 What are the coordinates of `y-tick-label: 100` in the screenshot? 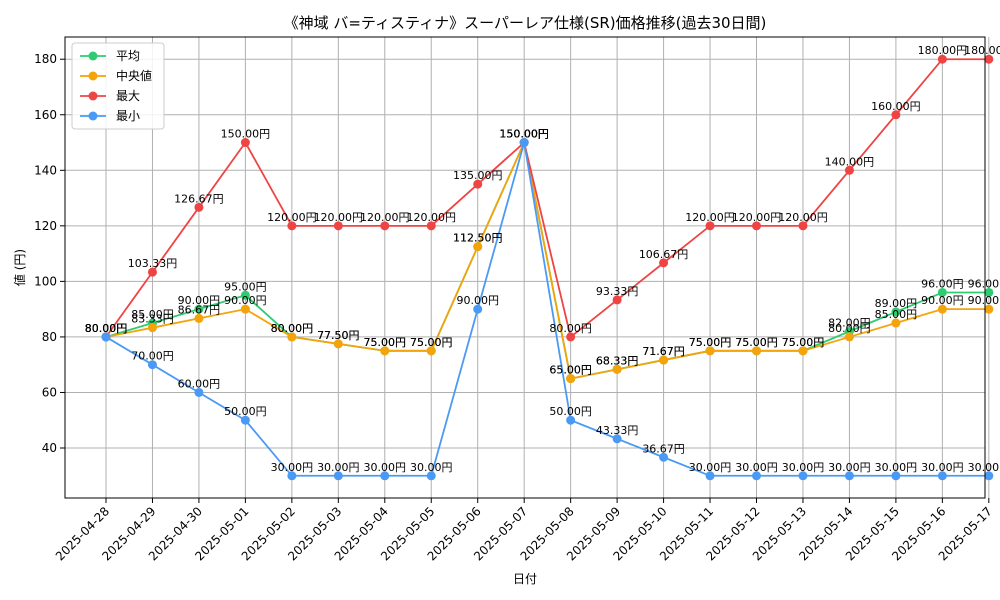 It's located at (45, 281).